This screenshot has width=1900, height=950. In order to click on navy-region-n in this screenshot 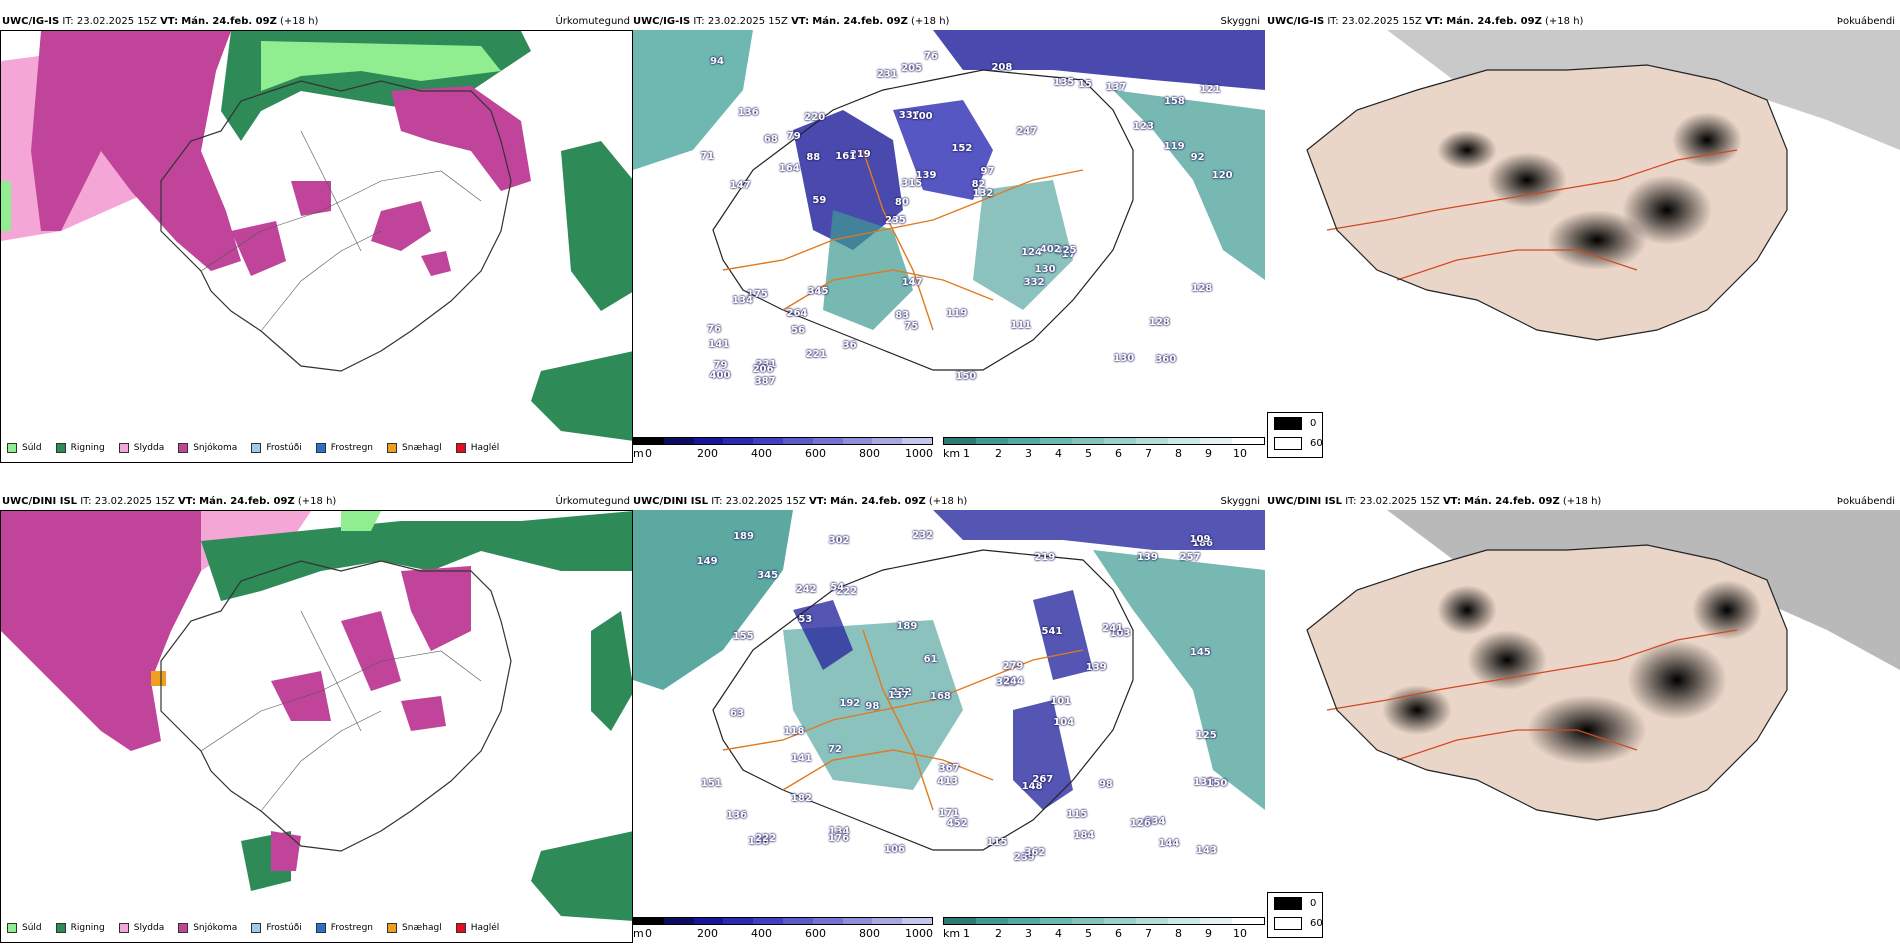, I will do `click(1099, 60)`.